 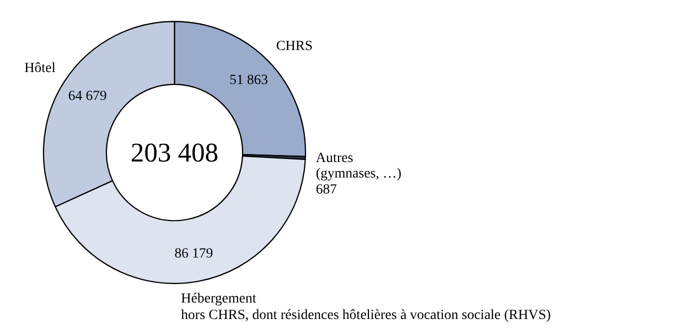 I want to click on slice-label: Hôtel, so click(x=40, y=68).